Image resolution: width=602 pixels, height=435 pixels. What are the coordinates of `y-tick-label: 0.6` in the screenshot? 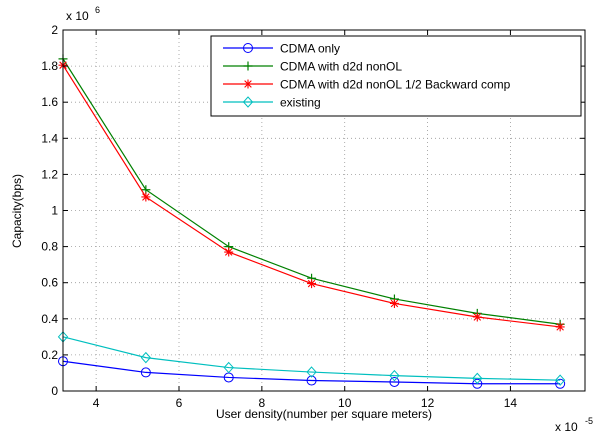 It's located at (49, 283).